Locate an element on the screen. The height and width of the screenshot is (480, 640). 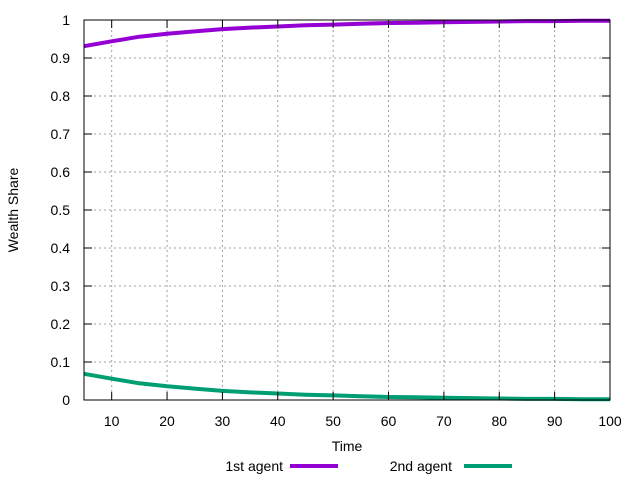
y-axis-label: Wealth Share is located at coordinates (13, 210).